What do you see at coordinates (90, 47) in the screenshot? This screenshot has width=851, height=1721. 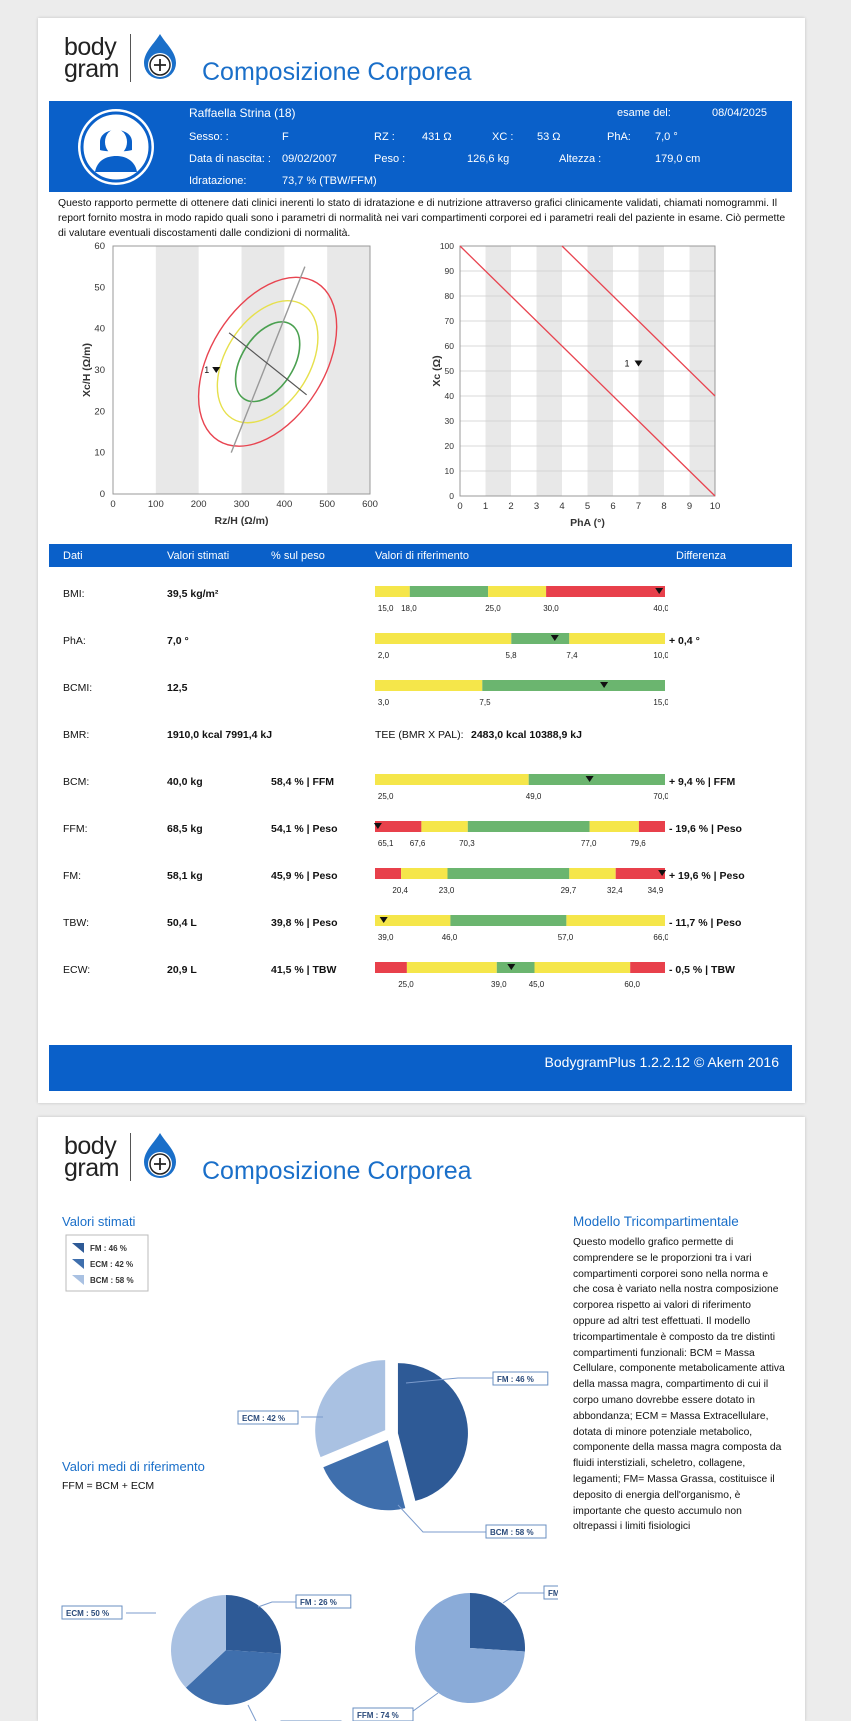 I see `logo-word-body: body` at bounding box center [90, 47].